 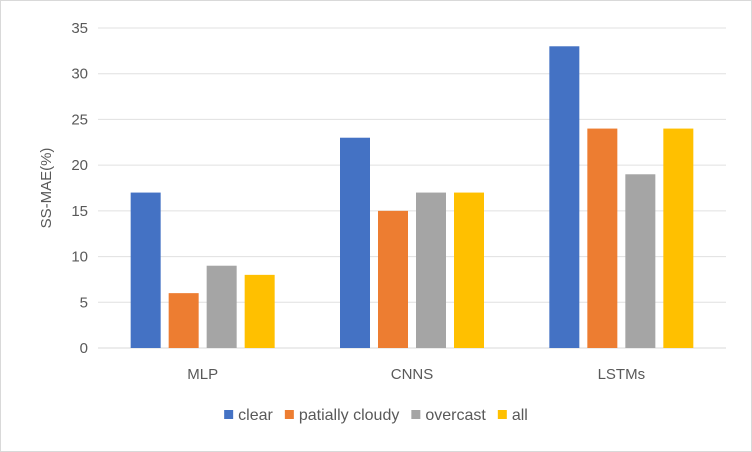 What do you see at coordinates (255, 415) in the screenshot?
I see `legend-label: clear` at bounding box center [255, 415].